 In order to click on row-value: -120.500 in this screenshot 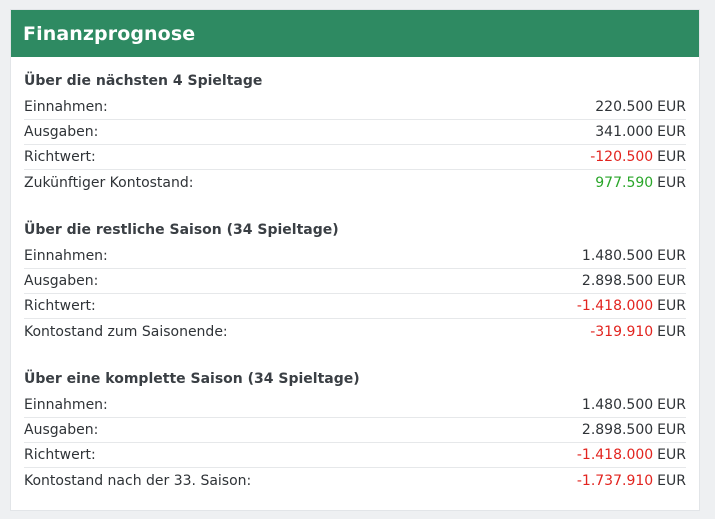, I will do `click(622, 157)`.